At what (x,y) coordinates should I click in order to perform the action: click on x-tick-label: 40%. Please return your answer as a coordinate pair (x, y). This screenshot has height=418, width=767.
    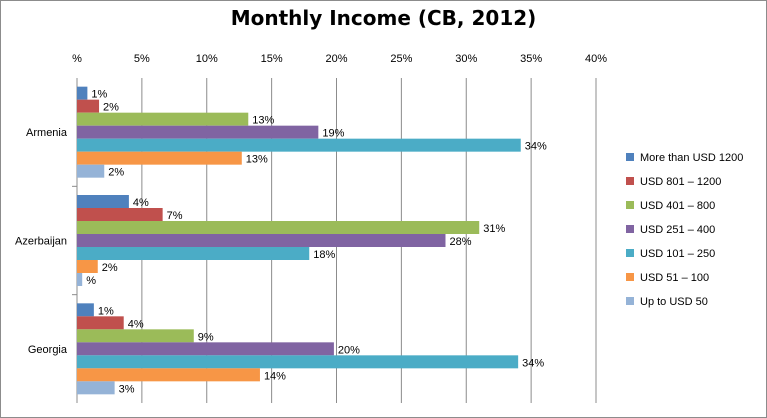
    Looking at the image, I should click on (596, 59).